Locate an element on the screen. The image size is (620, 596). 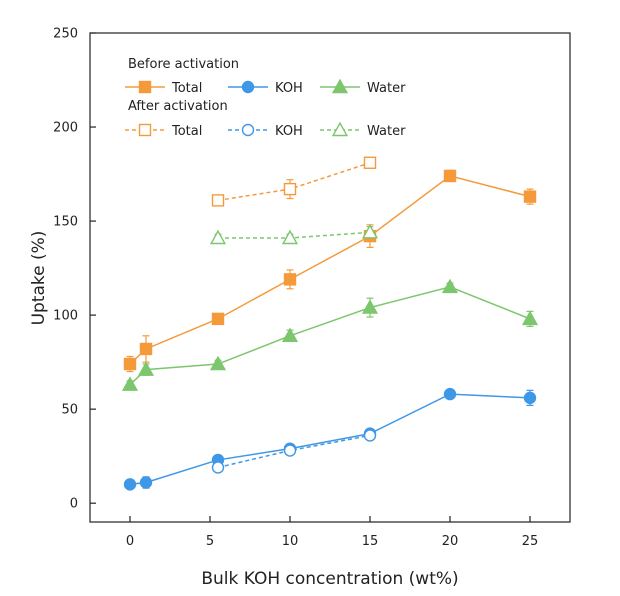
x-tick-label: 25 is located at coordinates (530, 541).